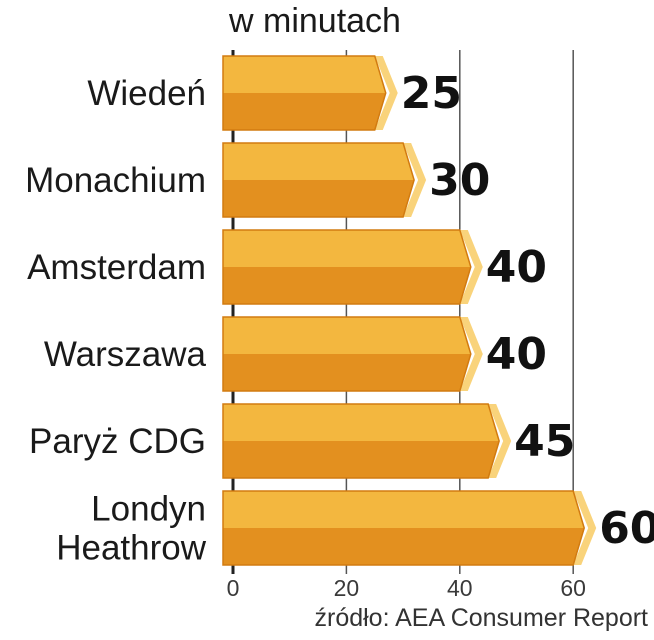  I want to click on x-axis-ticks: 0 20 40 60, so click(406, 588).